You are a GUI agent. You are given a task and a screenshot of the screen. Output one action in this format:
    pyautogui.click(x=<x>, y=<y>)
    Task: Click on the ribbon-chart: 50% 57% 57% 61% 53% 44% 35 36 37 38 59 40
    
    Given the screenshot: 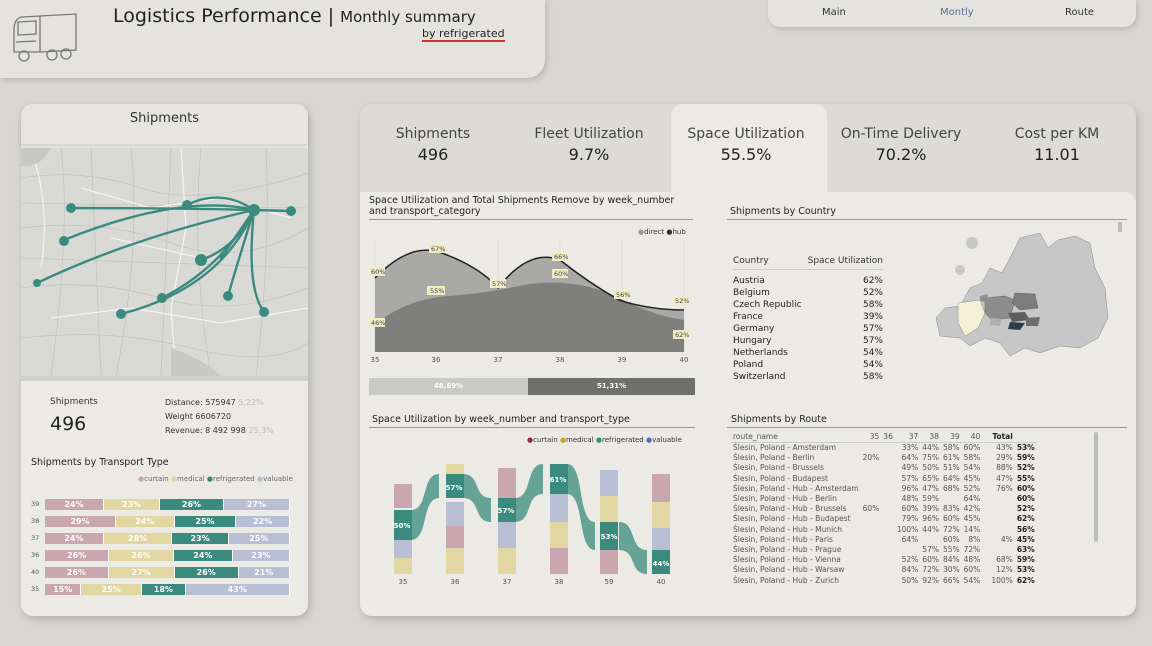 What is the action you would take?
    pyautogui.click(x=532, y=520)
    